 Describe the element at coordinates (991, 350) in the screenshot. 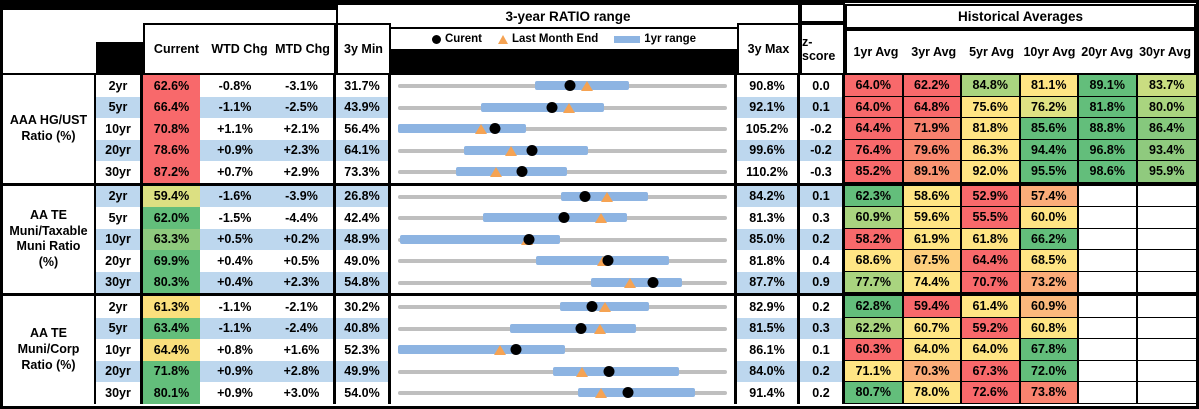

I see `hist-avg-cell: 64.0%` at that location.